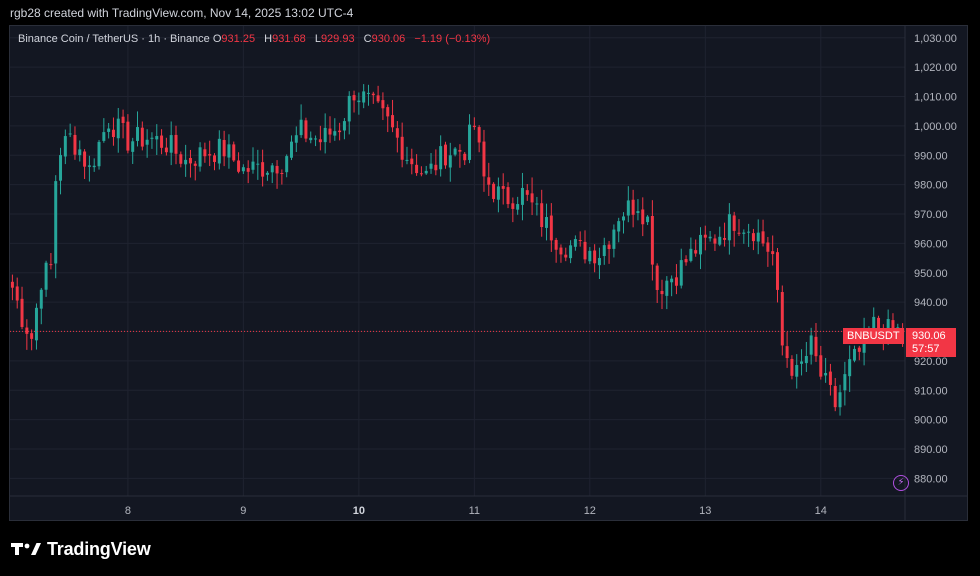 This screenshot has height=576, width=980. I want to click on tradingview-brand: TradingView, so click(81, 549).